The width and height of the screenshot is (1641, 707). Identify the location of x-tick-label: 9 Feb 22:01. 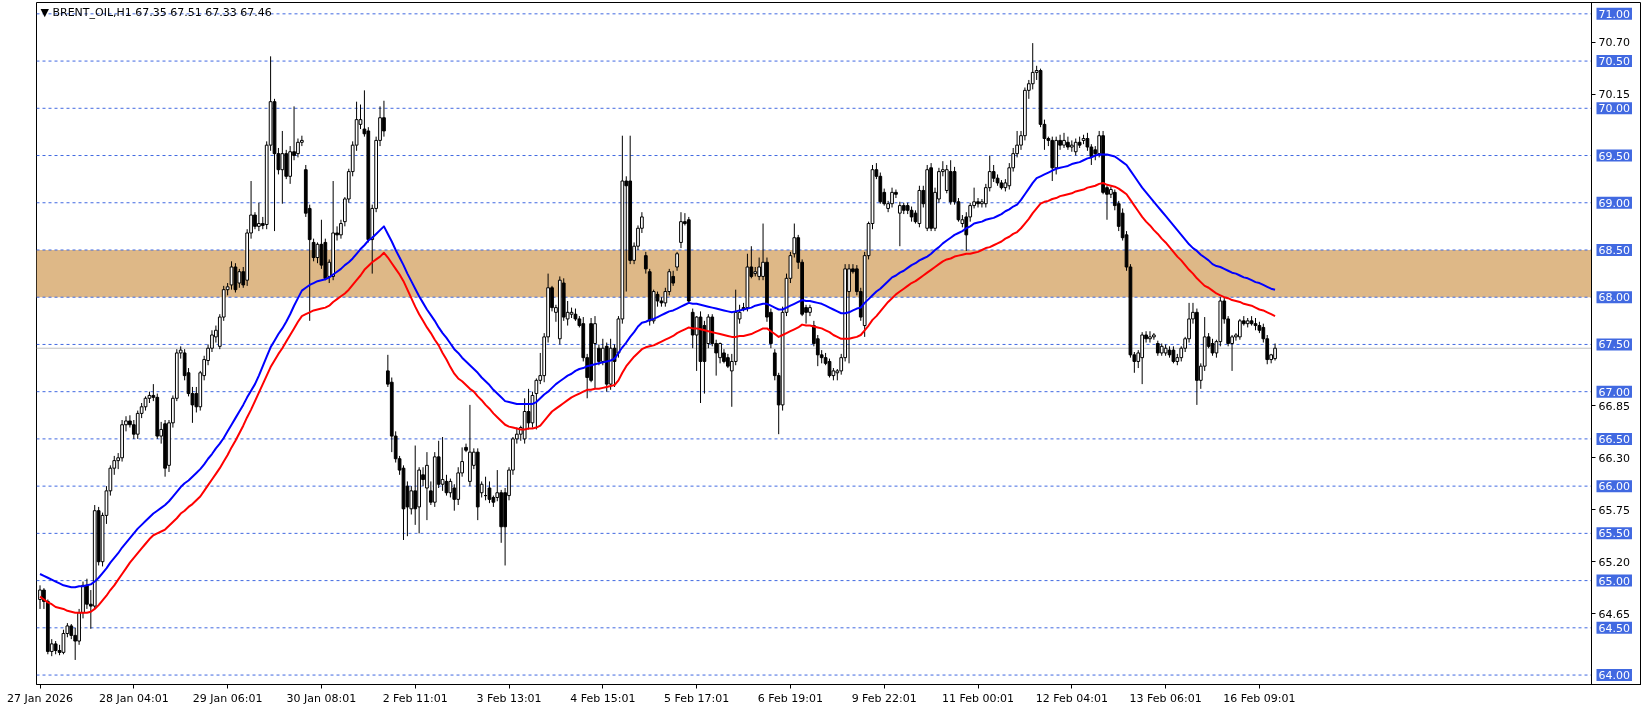
(884, 698).